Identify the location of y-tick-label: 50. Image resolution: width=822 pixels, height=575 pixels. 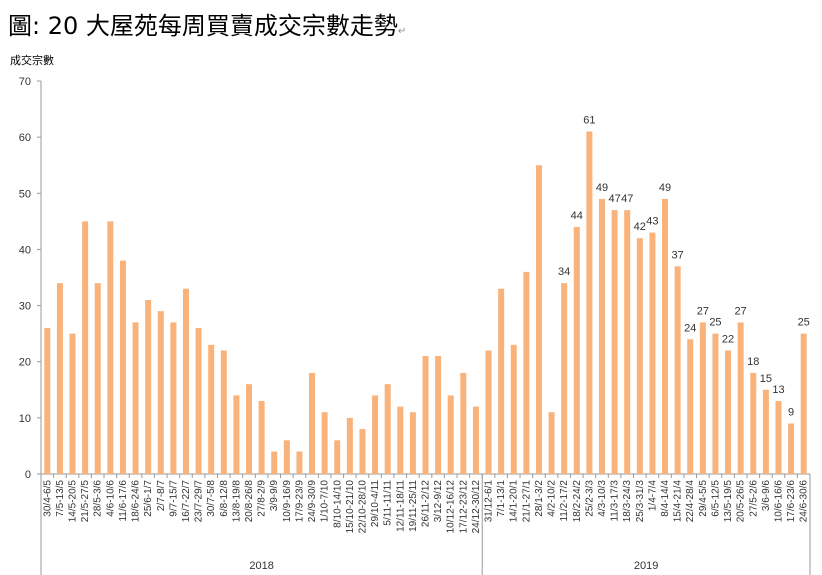
(25, 194).